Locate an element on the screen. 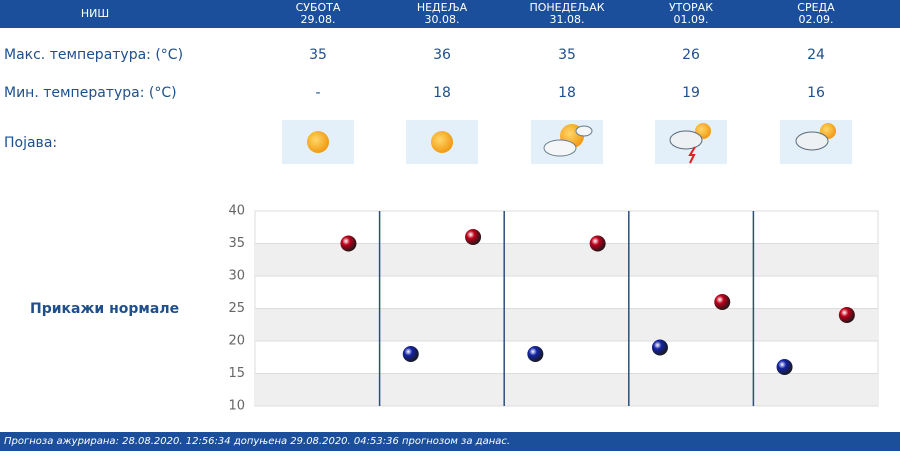 The image size is (900, 455). city: НИШ is located at coordinates (95, 13).